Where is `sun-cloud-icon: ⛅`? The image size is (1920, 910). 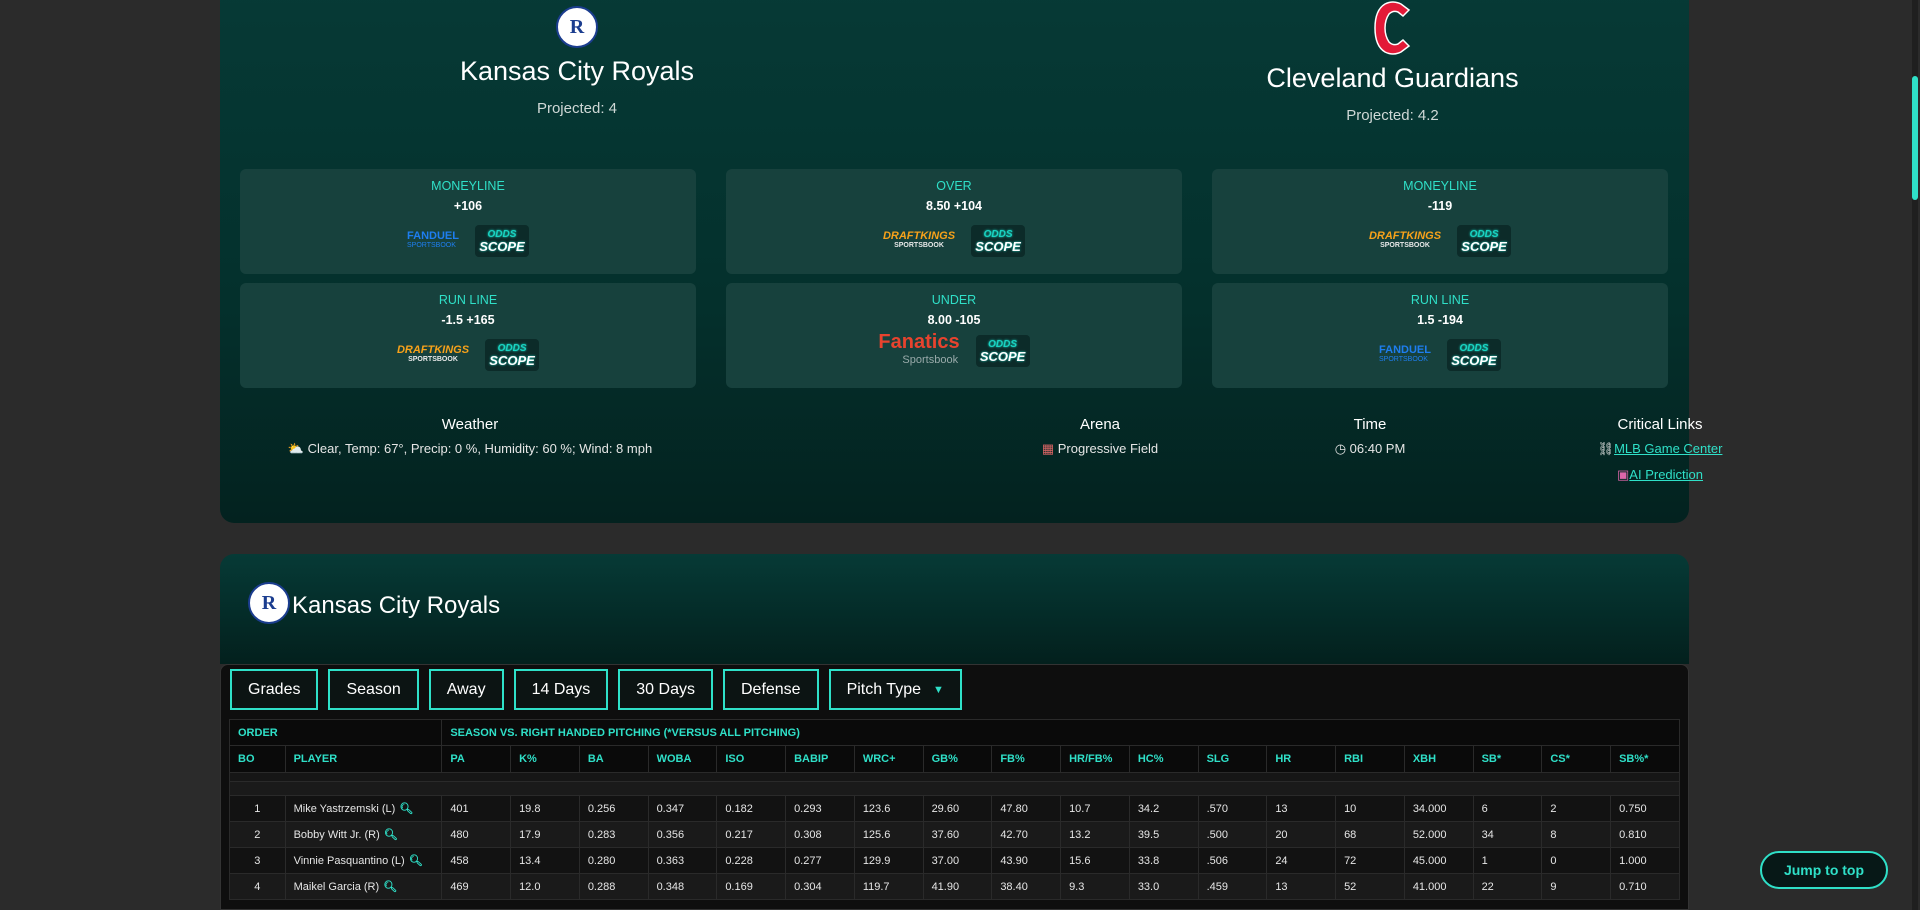 sun-cloud-icon: ⛅ is located at coordinates (295, 448).